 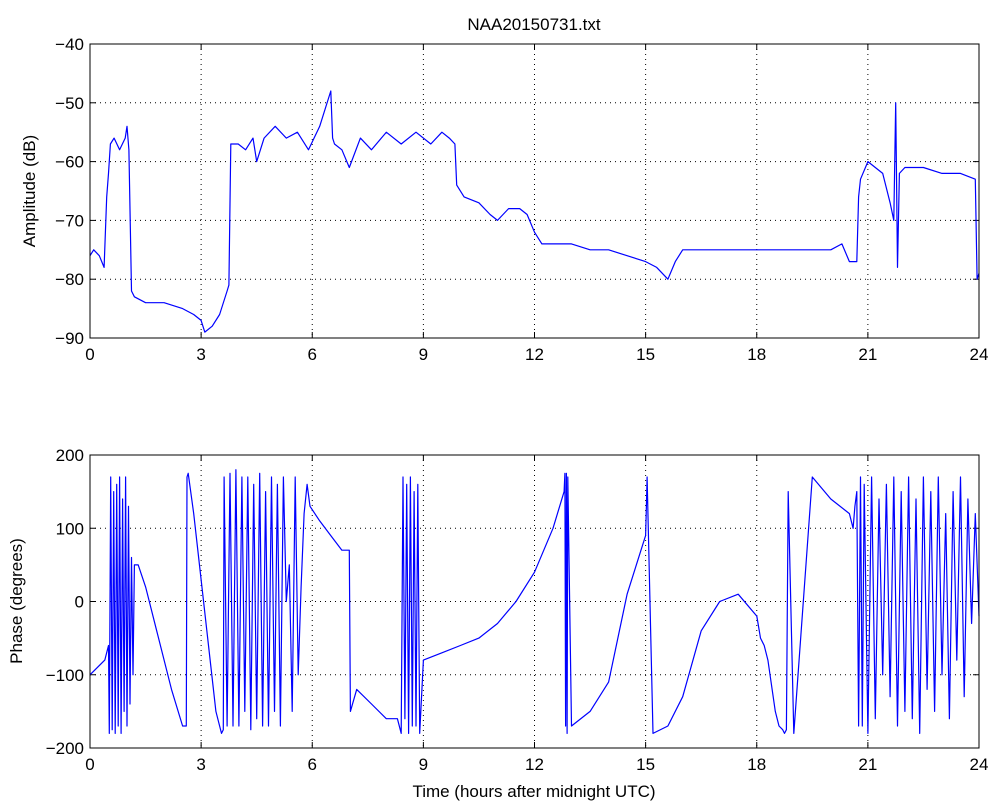 I want to click on chart-title: NAA20150731.txt, so click(x=534, y=24).